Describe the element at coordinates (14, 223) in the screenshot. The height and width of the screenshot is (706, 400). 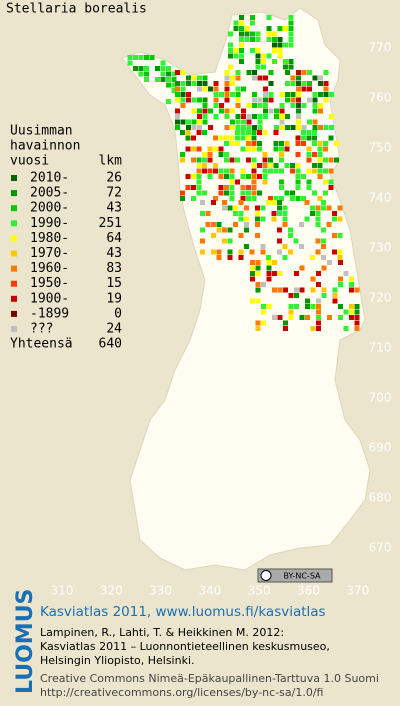
I see `legend-swatch` at that location.